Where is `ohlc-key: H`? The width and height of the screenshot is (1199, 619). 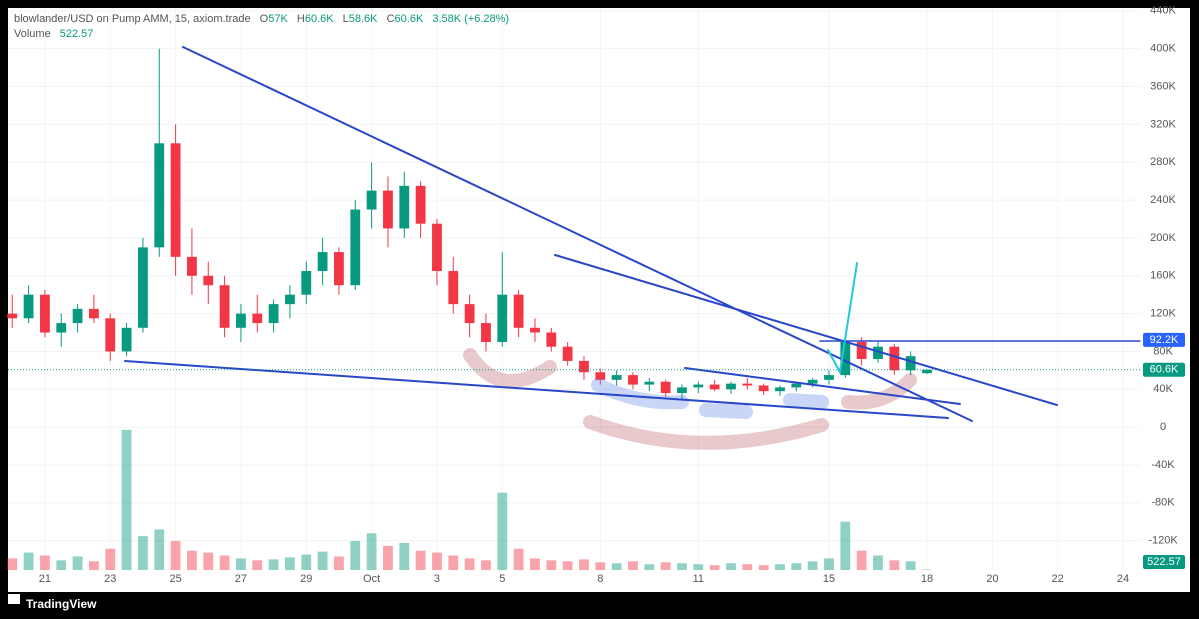
ohlc-key: H is located at coordinates (300, 19).